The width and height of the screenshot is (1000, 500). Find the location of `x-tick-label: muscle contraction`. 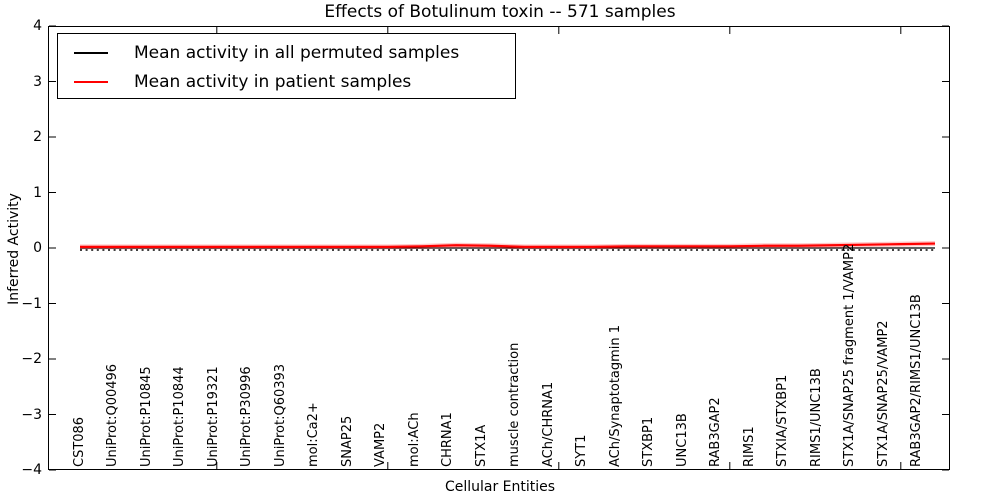

x-tick-label: muscle contraction is located at coordinates (515, 404).